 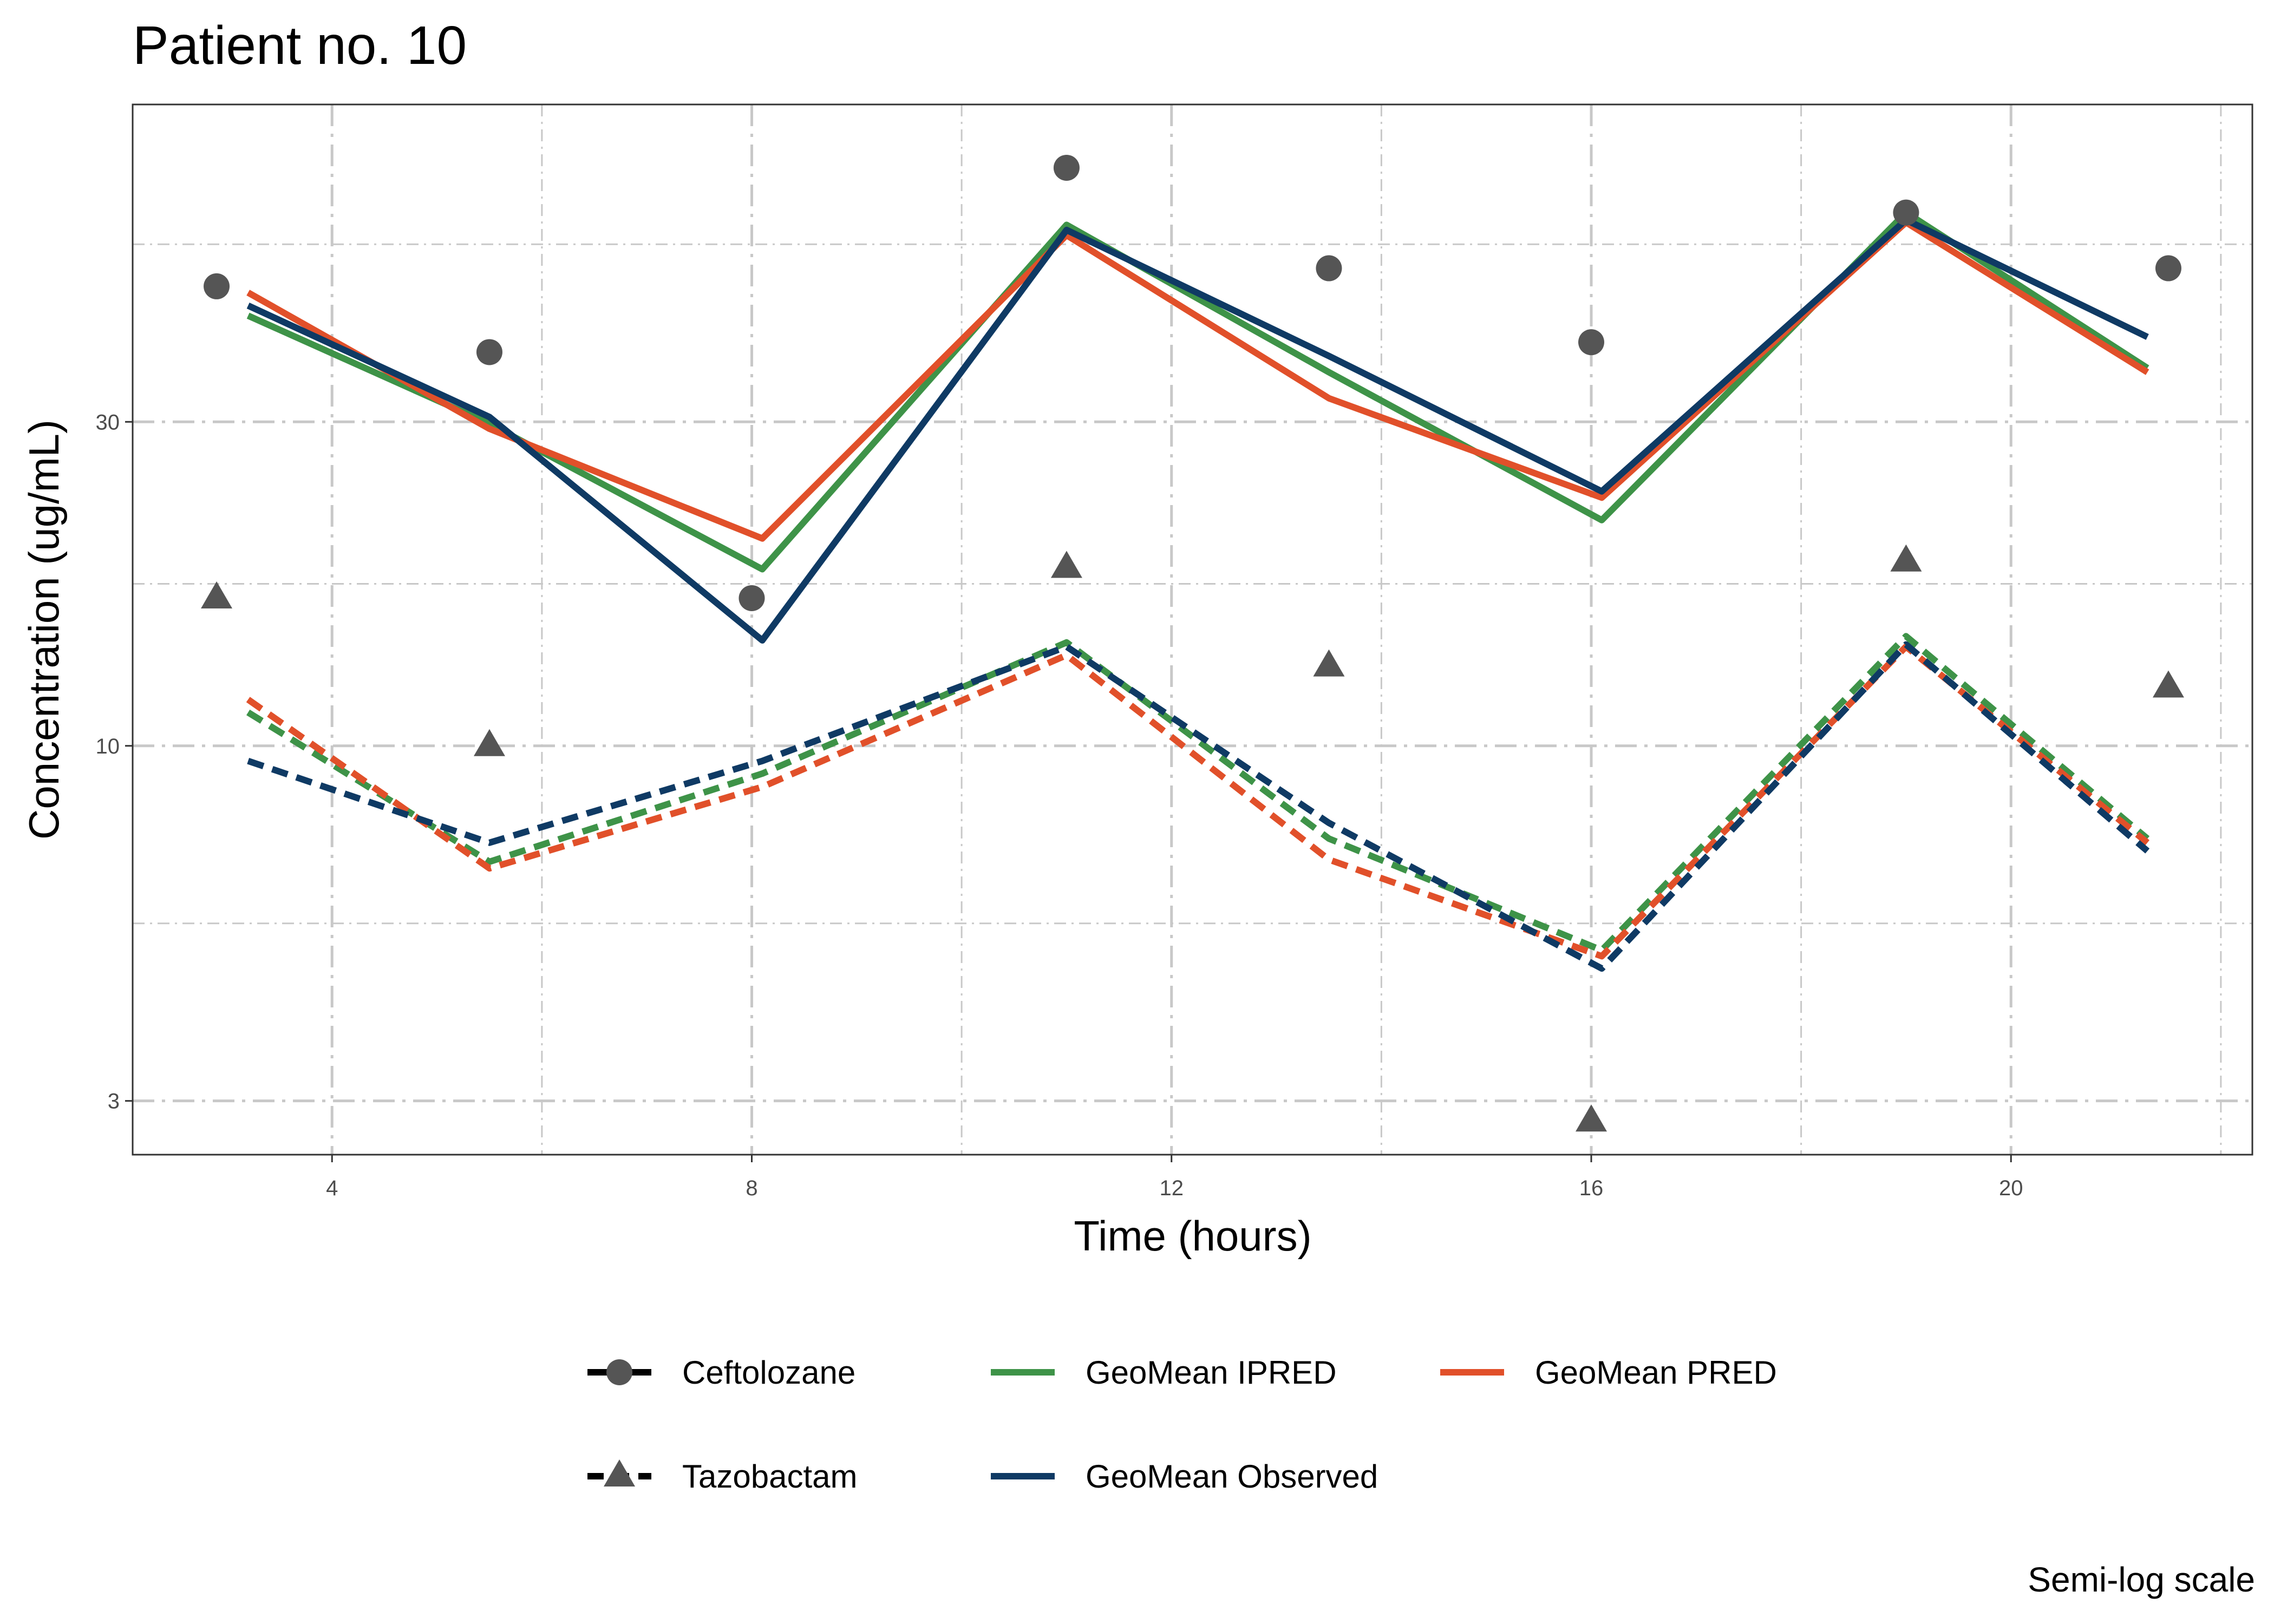 What do you see at coordinates (619, 1372) in the screenshot?
I see `legend-key-circle` at bounding box center [619, 1372].